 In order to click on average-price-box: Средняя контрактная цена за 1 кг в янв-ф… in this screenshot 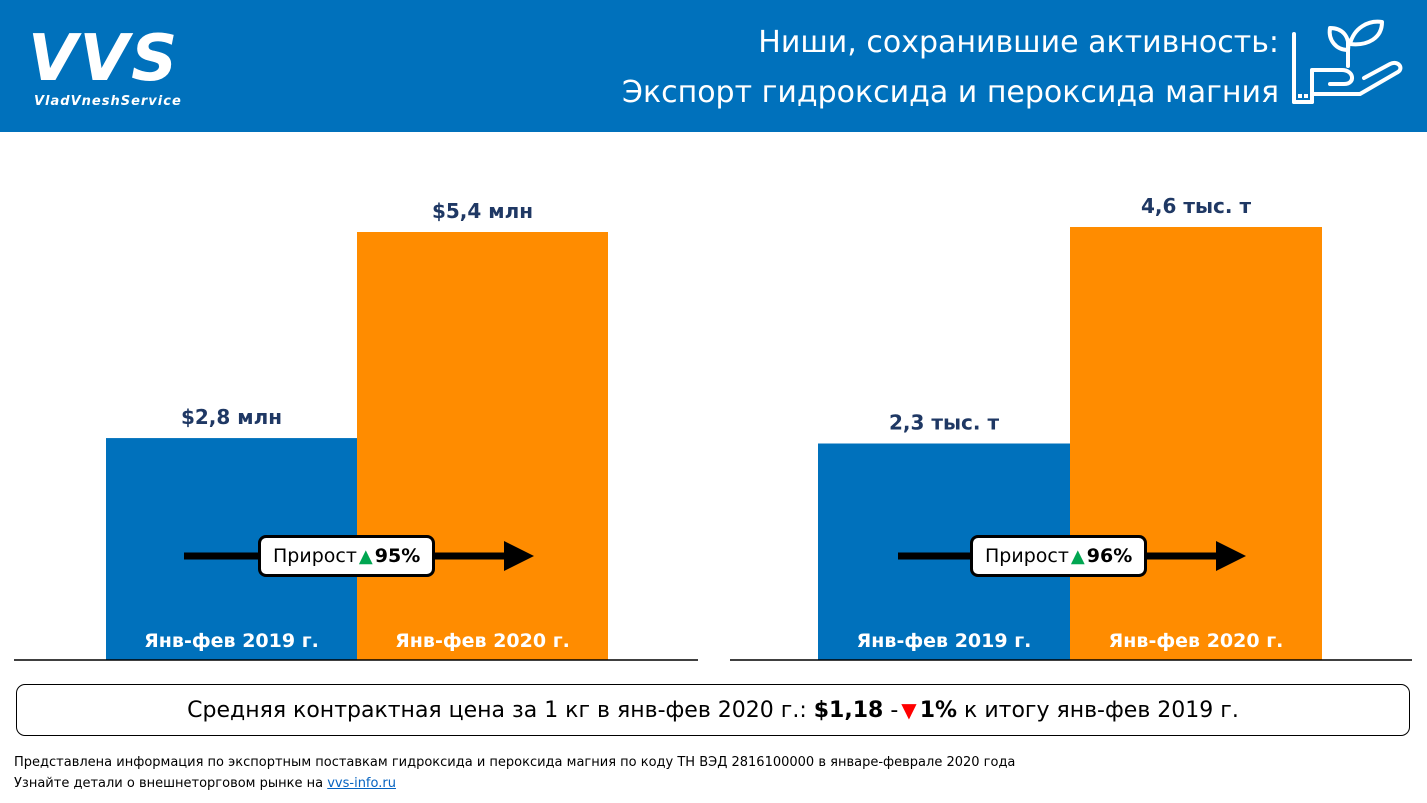, I will do `click(713, 710)`.